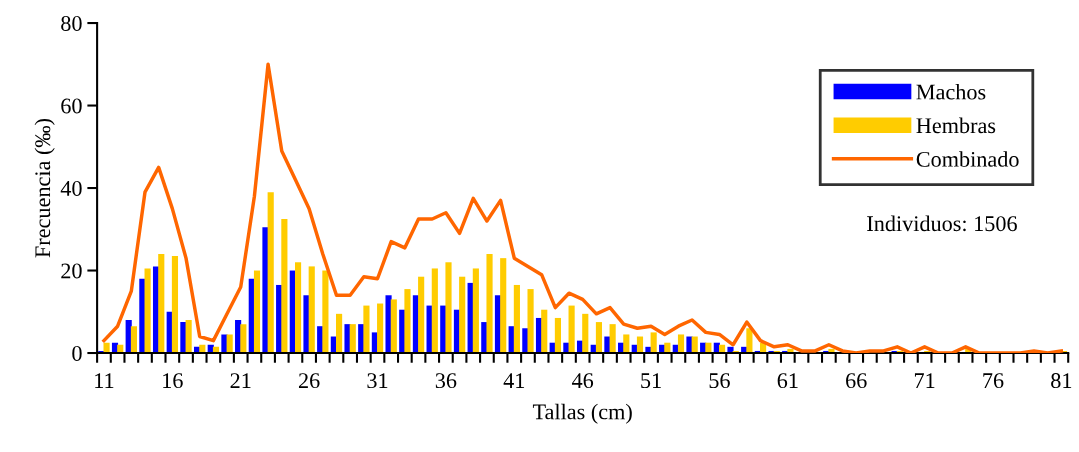  What do you see at coordinates (71, 23) in the screenshot?
I see `y-tick-label: 80` at bounding box center [71, 23].